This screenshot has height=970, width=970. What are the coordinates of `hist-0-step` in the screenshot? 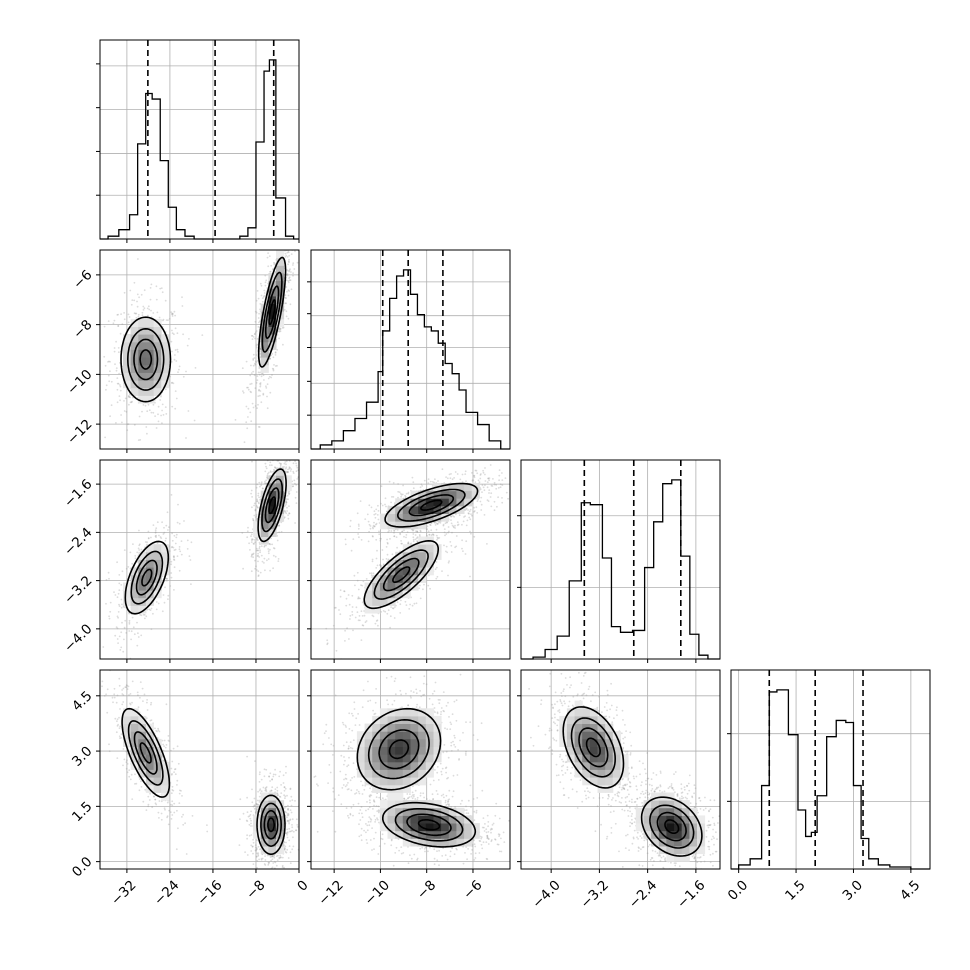 It's located at (199, 149).